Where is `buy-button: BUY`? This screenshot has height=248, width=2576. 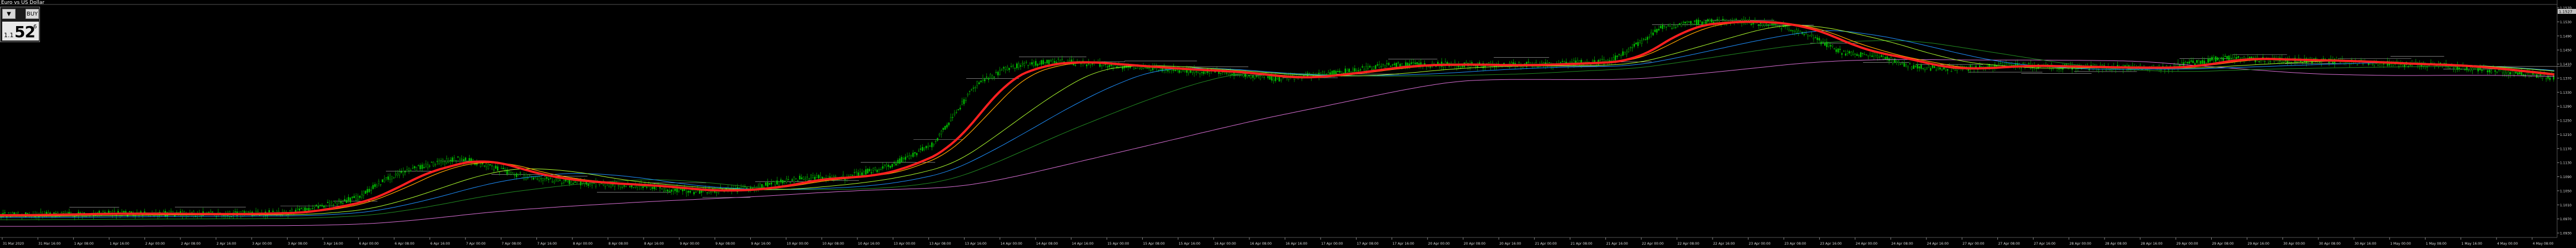 buy-button: BUY is located at coordinates (32, 14).